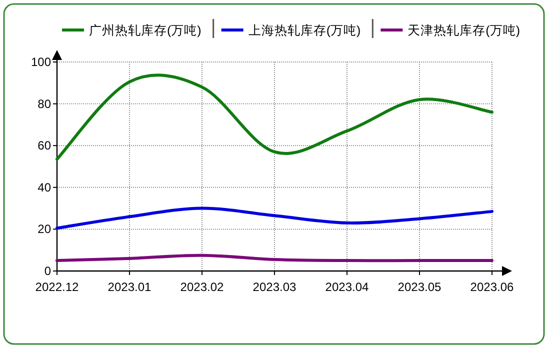  What do you see at coordinates (45, 187) in the screenshot?
I see `y-tick-label: 40` at bounding box center [45, 187].